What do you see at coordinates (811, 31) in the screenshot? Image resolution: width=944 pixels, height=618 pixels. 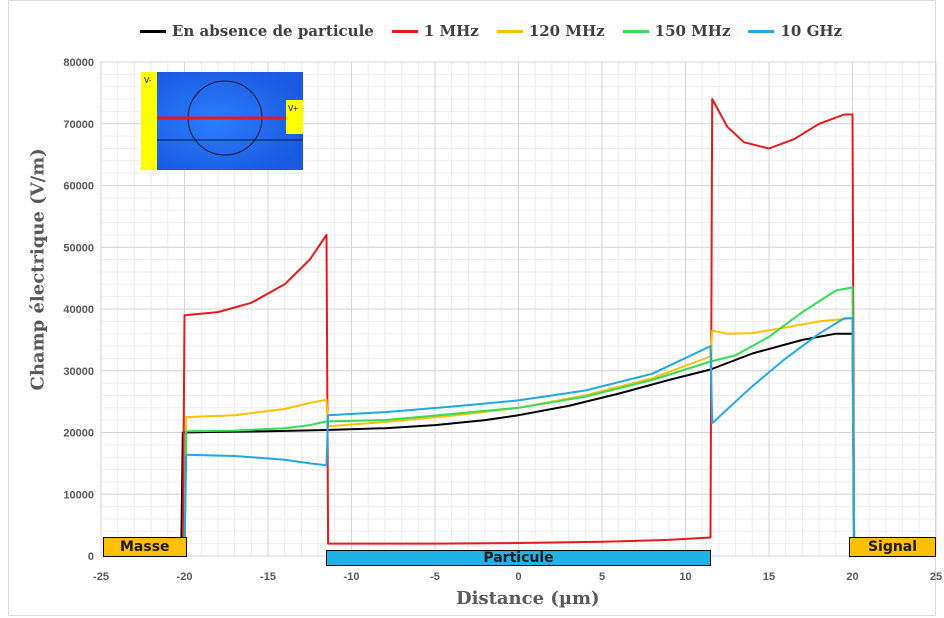 I see `legend-label-4: 10 GHz` at bounding box center [811, 31].